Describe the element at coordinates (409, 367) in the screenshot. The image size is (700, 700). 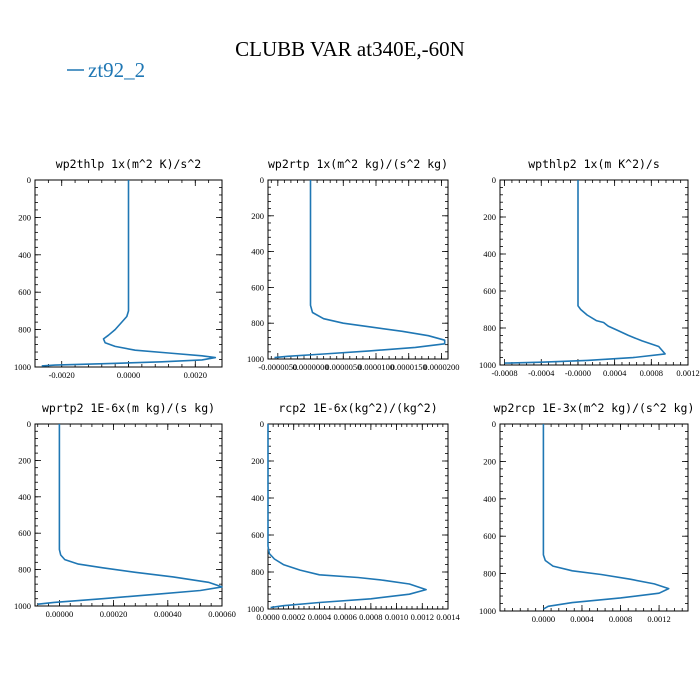
I see `x-tick-label: 0.0000150` at that location.